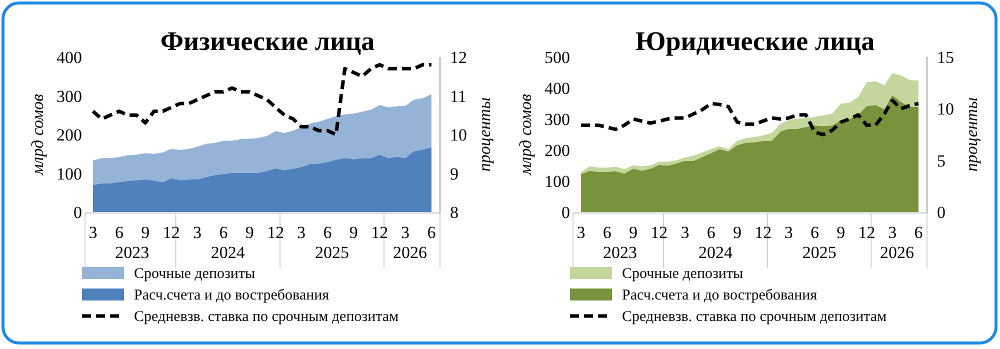  I want to click on chart-title: Физические лица, so click(268, 41).